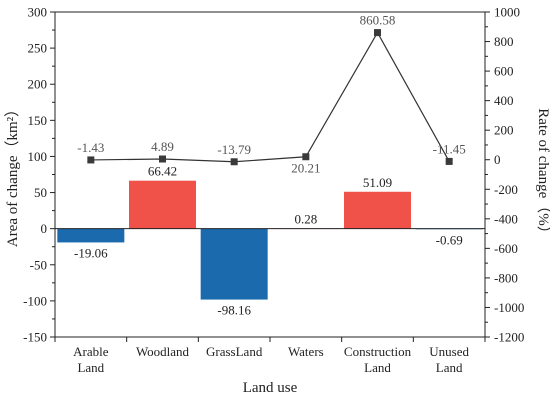  Describe the element at coordinates (504, 71) in the screenshot. I see `right-tick-label-9: 600` at that location.